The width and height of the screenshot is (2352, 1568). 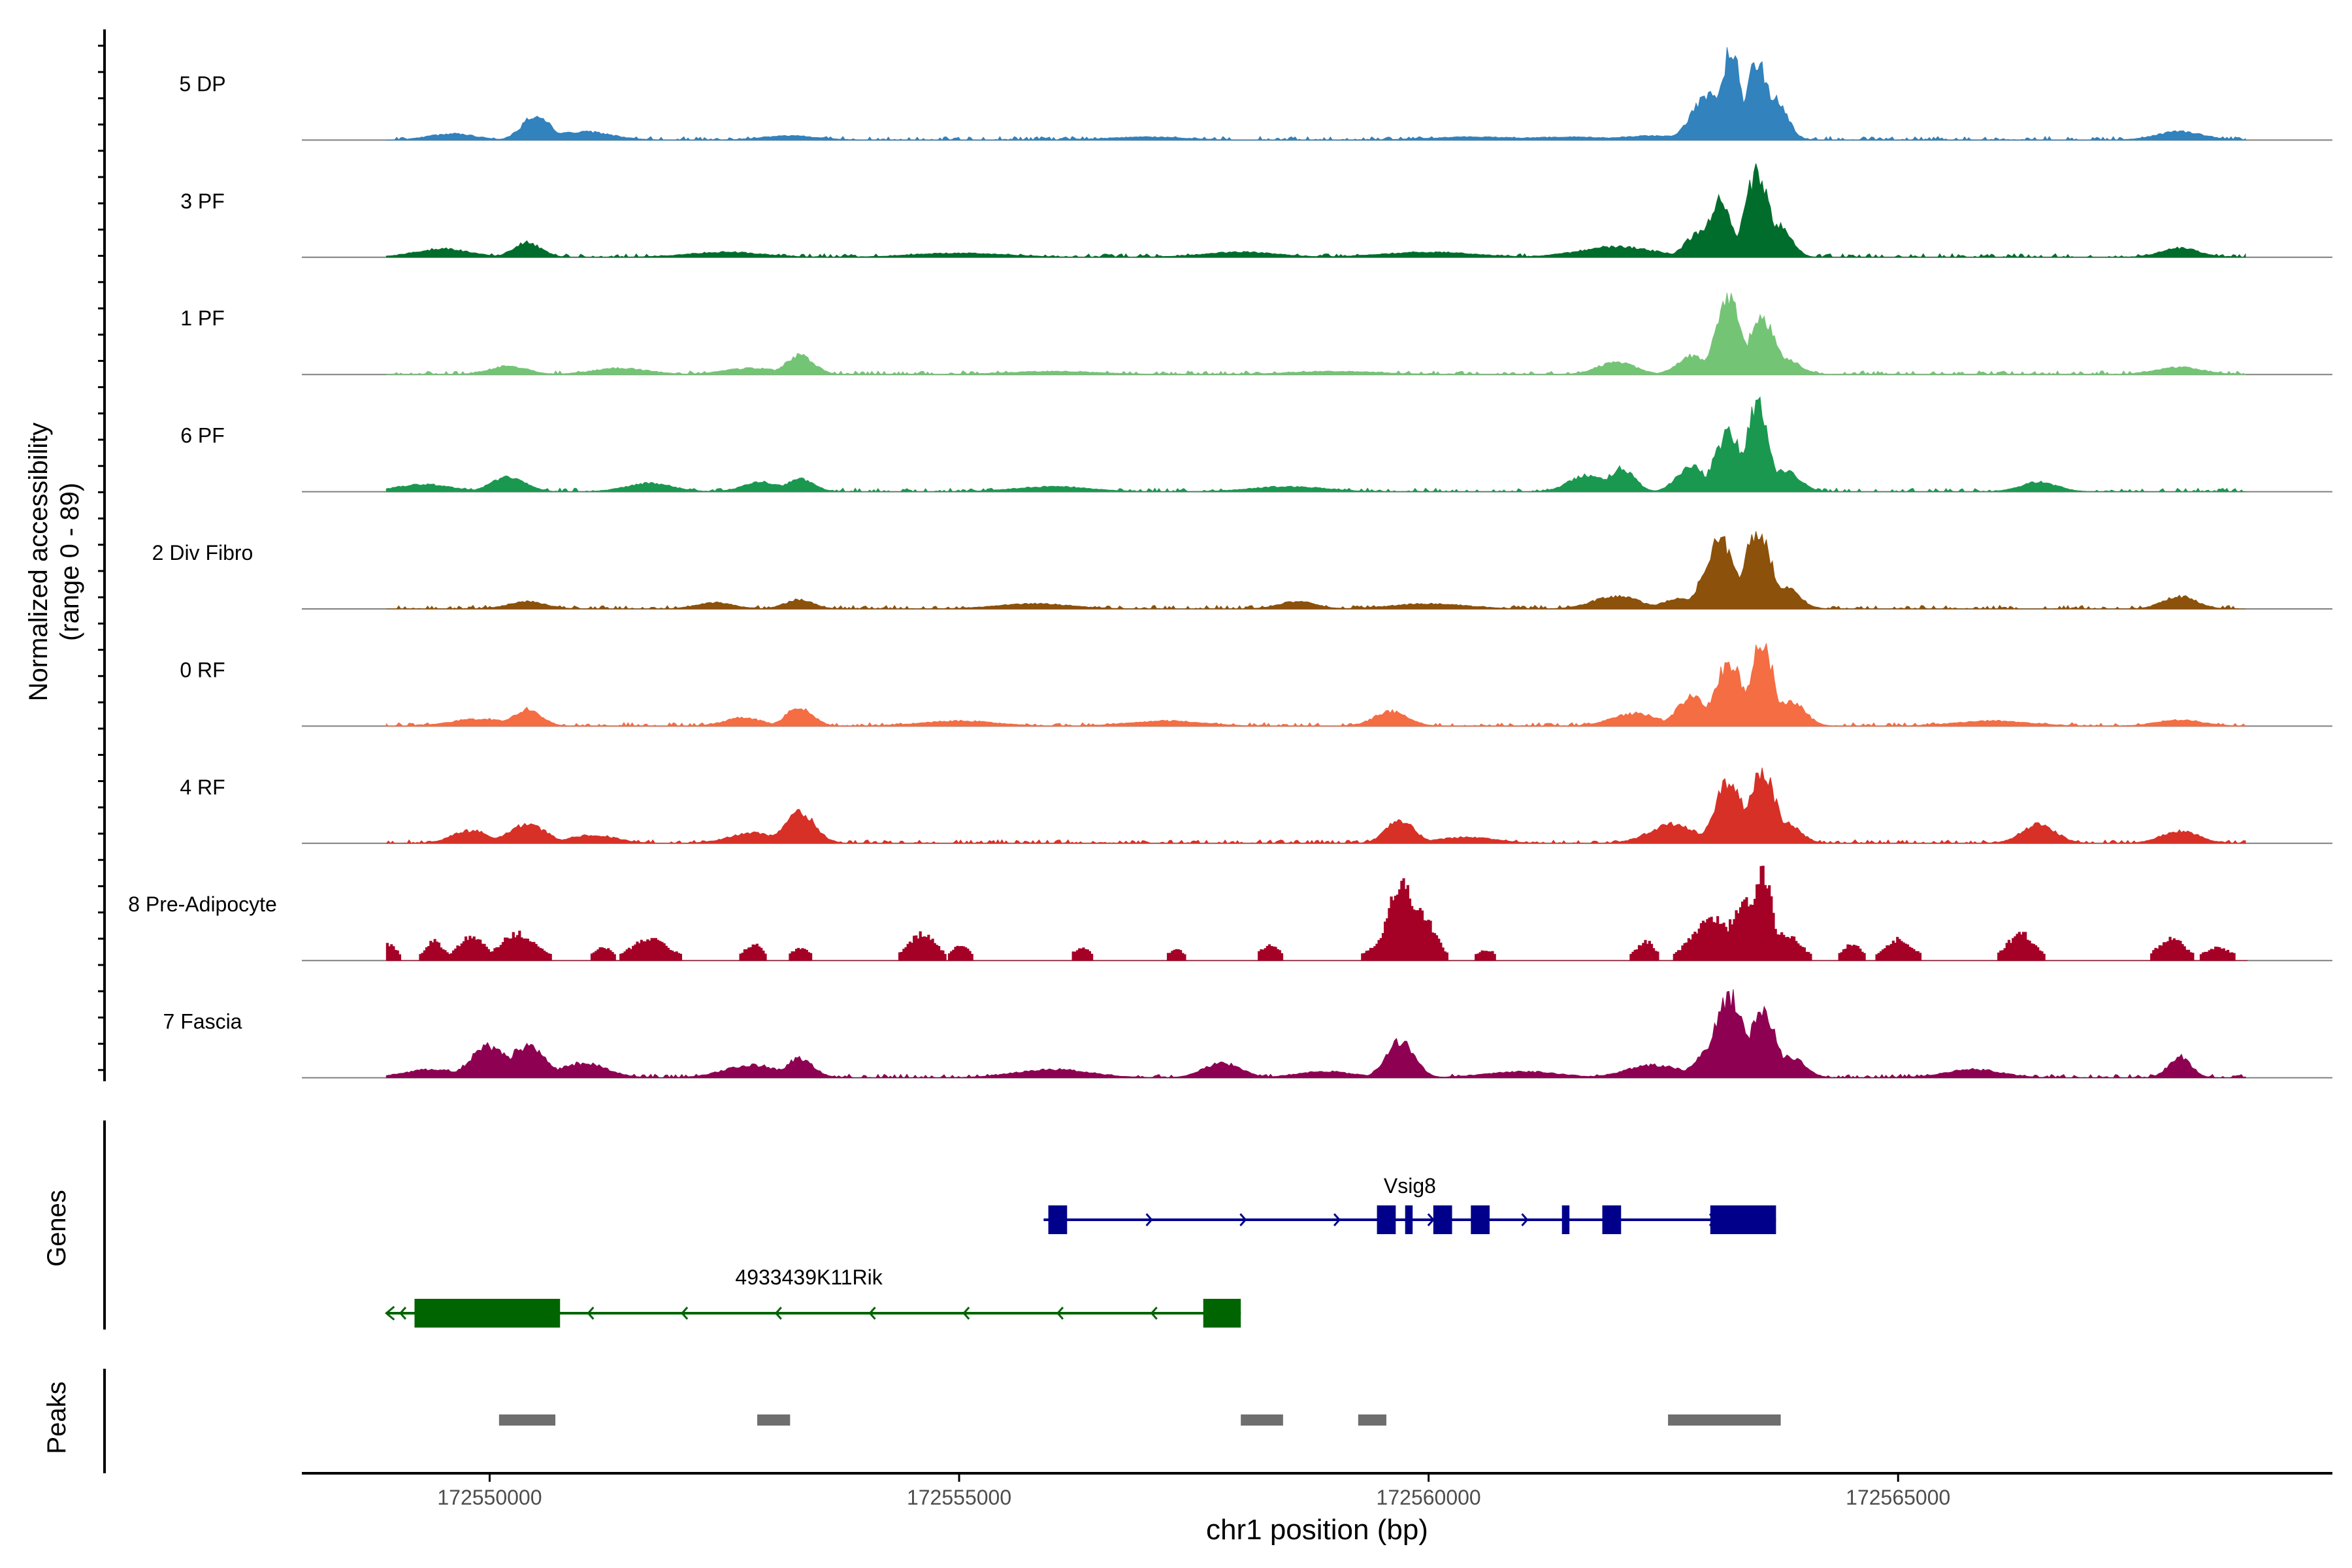 What do you see at coordinates (202, 436) in the screenshot?
I see `track-label: 6 PF` at bounding box center [202, 436].